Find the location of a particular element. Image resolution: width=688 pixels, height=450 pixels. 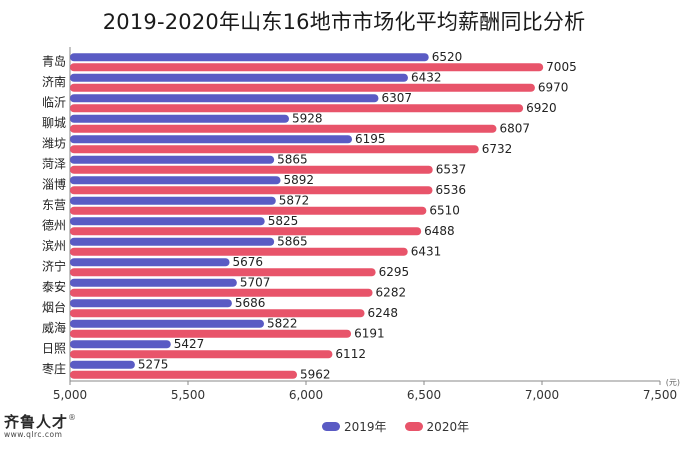

x-tick-label: 7,000 is located at coordinates (542, 395).